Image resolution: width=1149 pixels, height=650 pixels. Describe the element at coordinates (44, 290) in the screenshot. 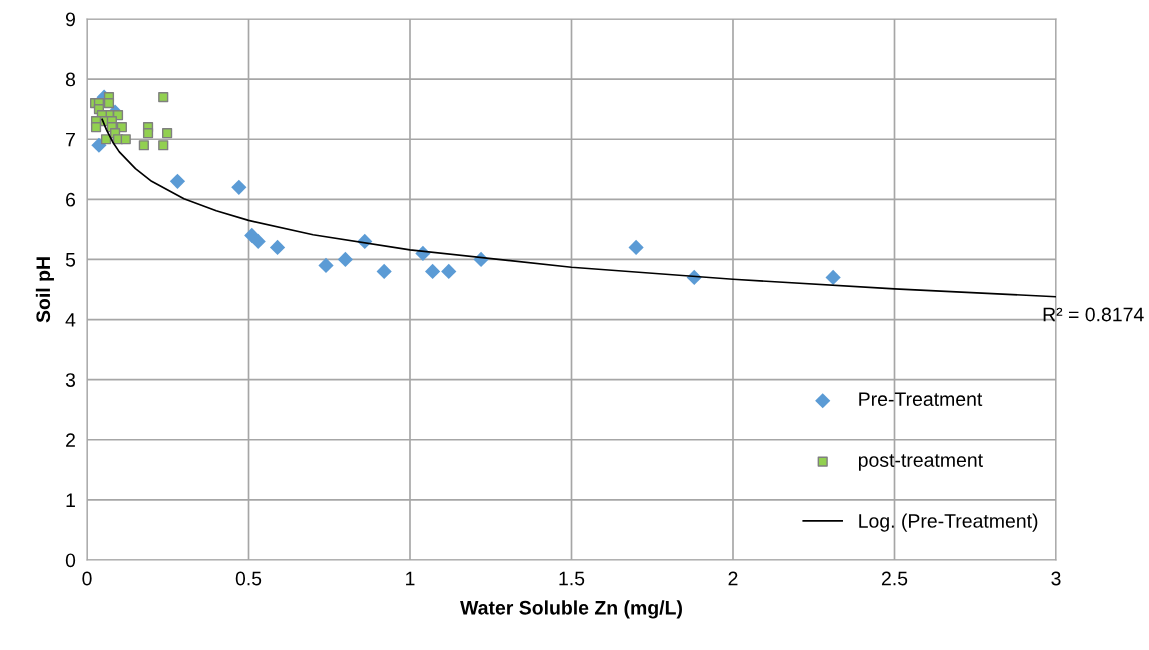

I see `y-axis-title: Soil pH` at that location.